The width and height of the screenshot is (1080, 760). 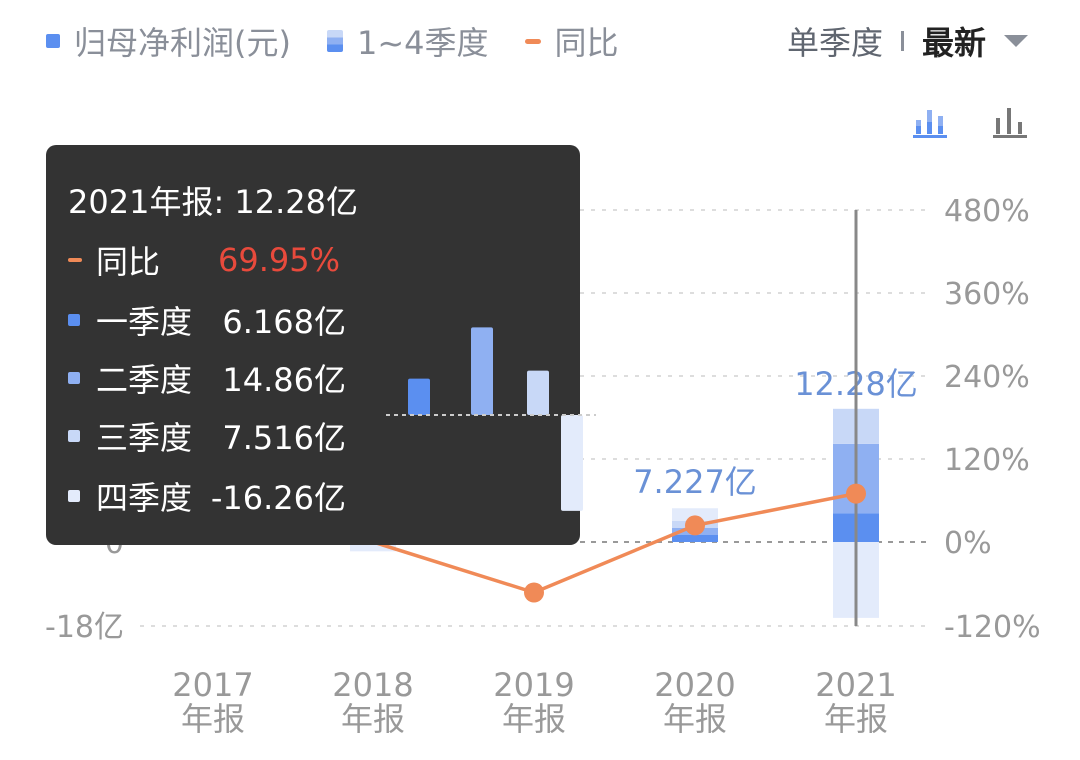 I want to click on tooltip-row-yoy: 同比 69.95%, so click(x=204, y=260).